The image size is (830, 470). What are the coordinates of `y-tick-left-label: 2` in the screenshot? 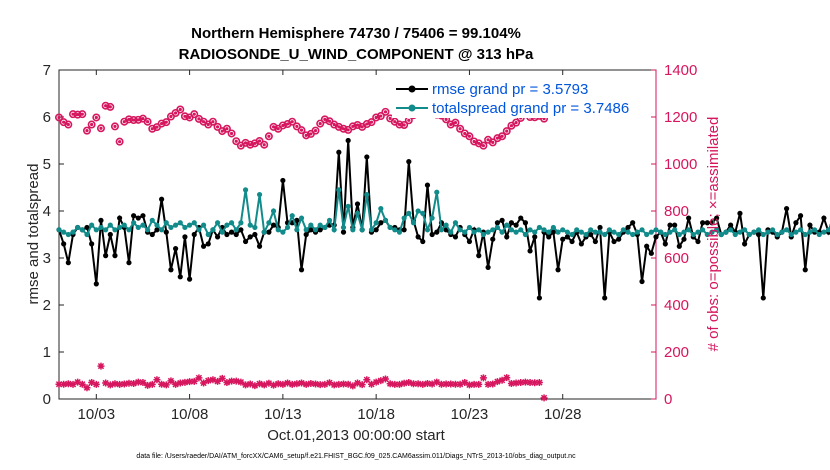 It's located at (47, 305).